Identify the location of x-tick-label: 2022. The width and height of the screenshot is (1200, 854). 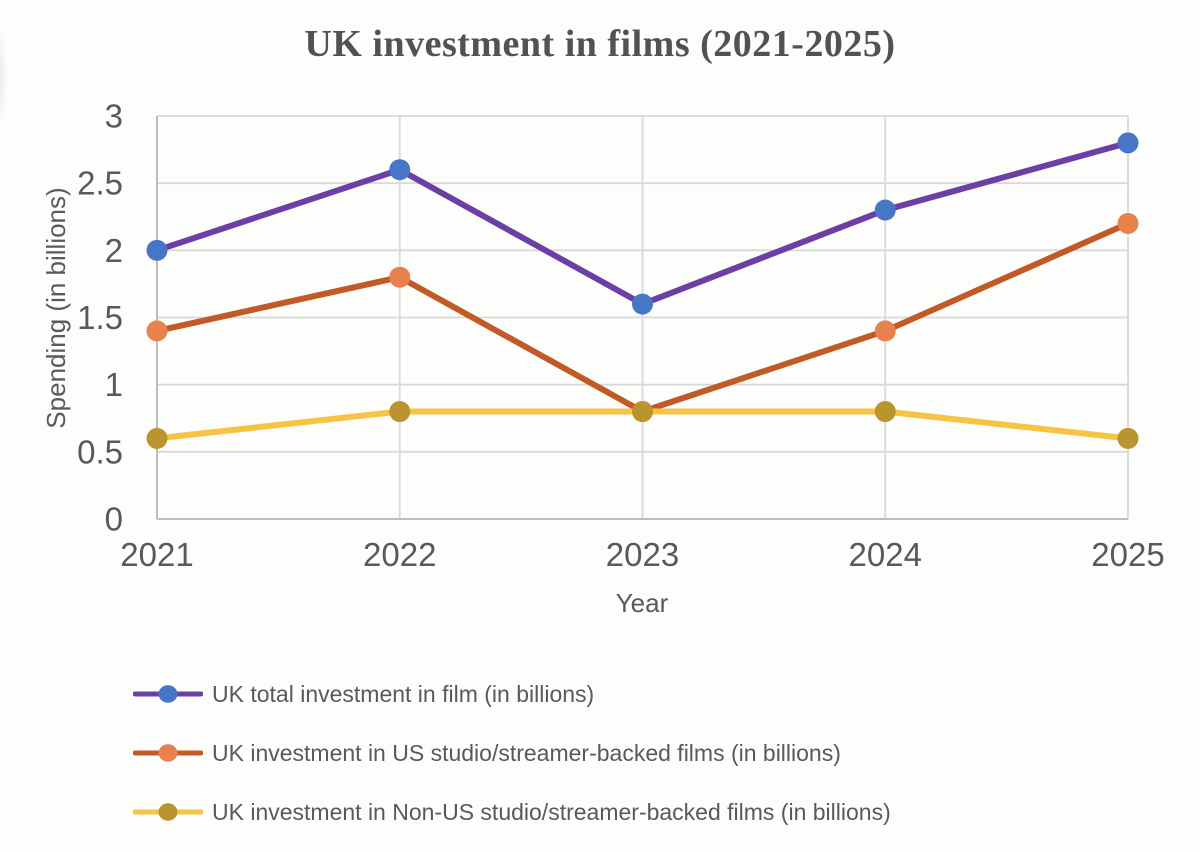
(399, 554).